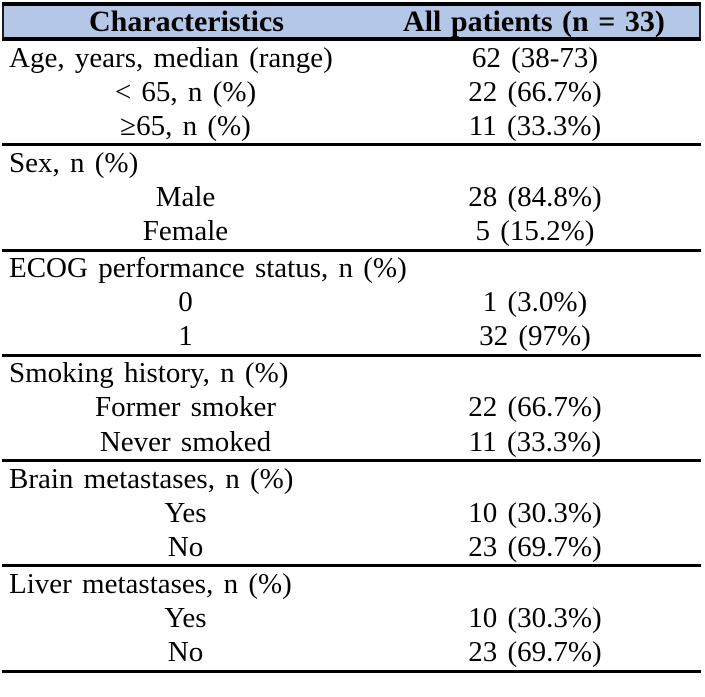 This screenshot has height=697, width=705. I want to click on table-row: Smoking history, n (%), so click(351, 374).